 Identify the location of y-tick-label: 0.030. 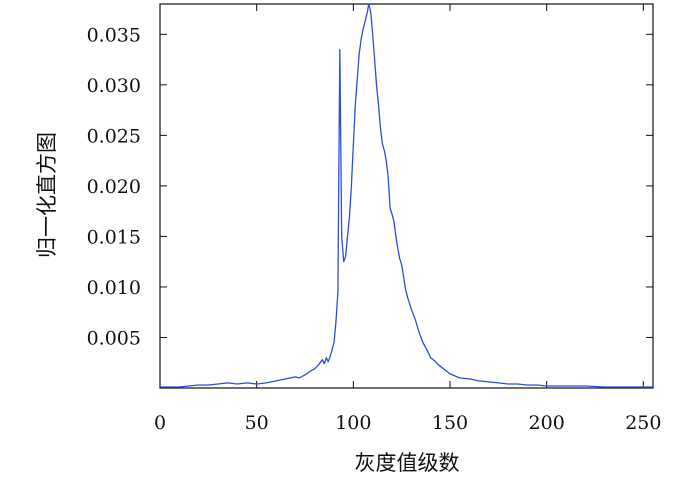
(114, 86).